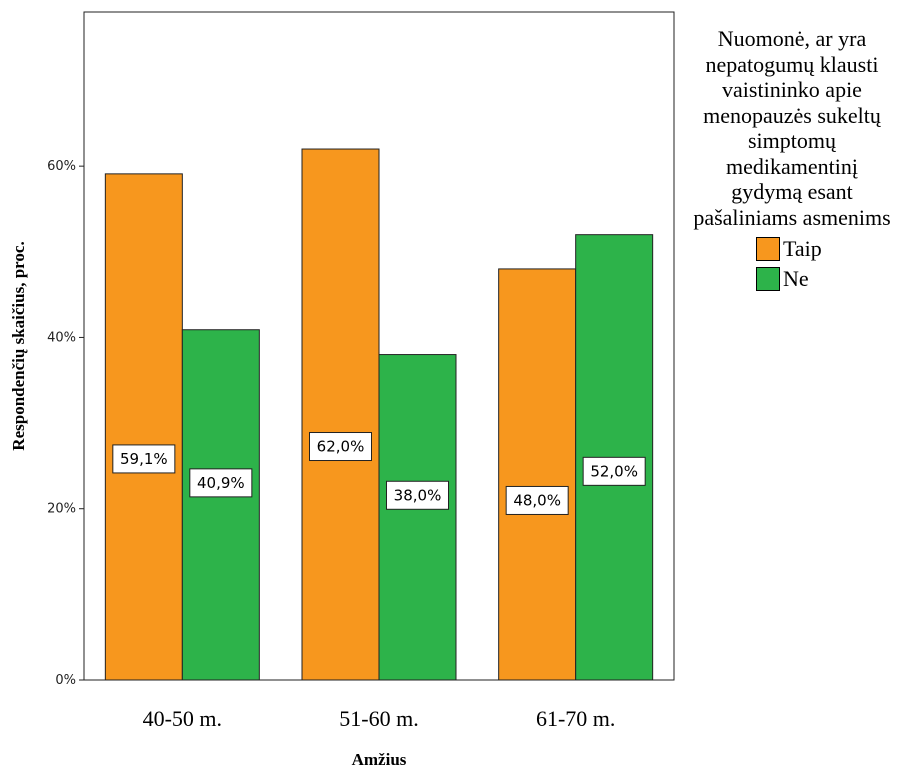  What do you see at coordinates (796, 278) in the screenshot?
I see `legend-label-ne: Ne` at bounding box center [796, 278].